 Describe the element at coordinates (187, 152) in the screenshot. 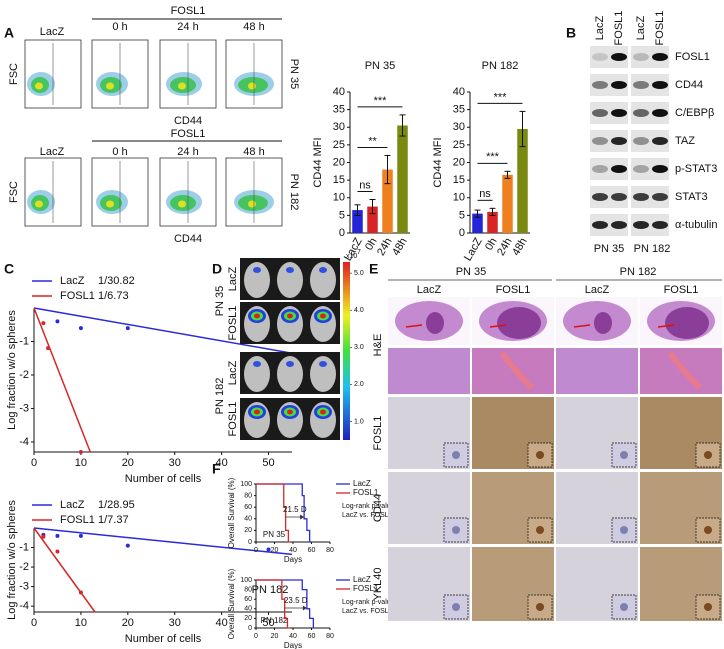

I see `time-label: 24 h` at that location.